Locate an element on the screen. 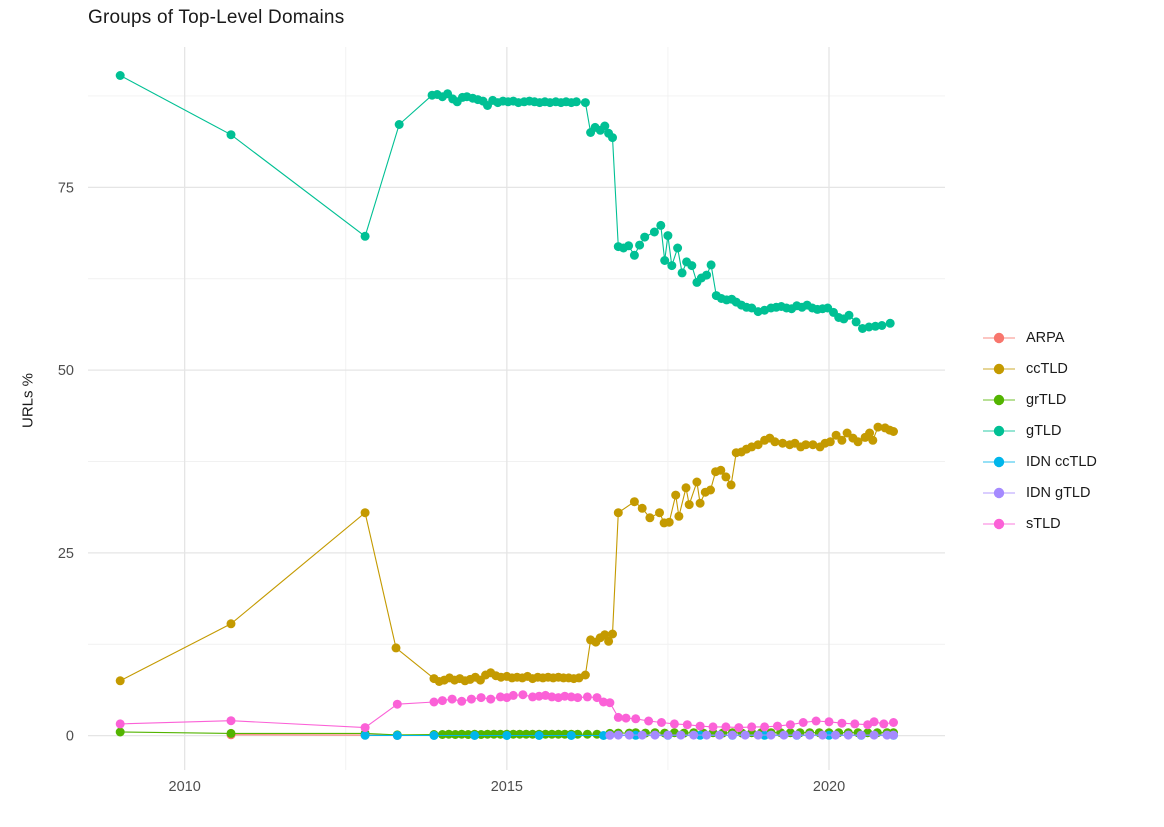 The height and width of the screenshot is (827, 1164). chart-title: Groups of Top-Level Domains is located at coordinates (216, 17).